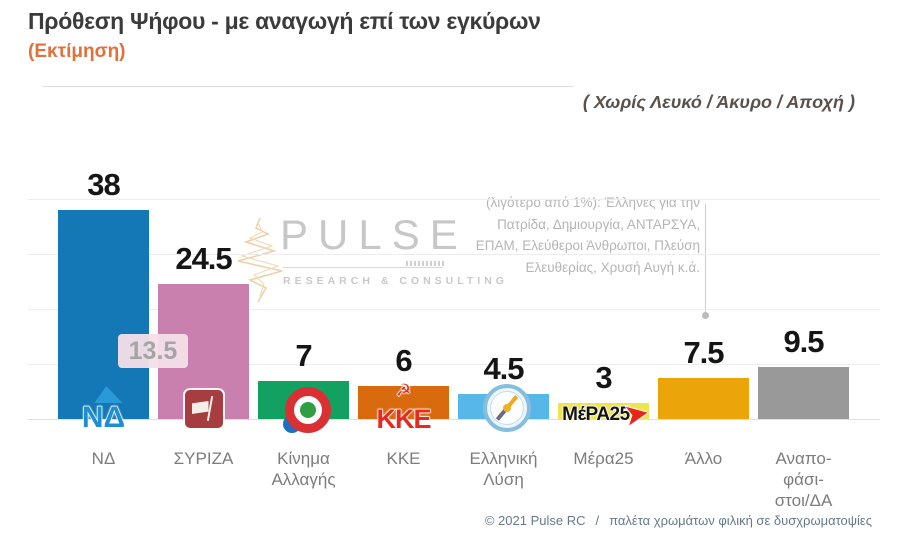 This screenshot has height=547, width=905. I want to click on category-label-anapofasistoi-da-line-2: φάσι-, so click(803, 479).